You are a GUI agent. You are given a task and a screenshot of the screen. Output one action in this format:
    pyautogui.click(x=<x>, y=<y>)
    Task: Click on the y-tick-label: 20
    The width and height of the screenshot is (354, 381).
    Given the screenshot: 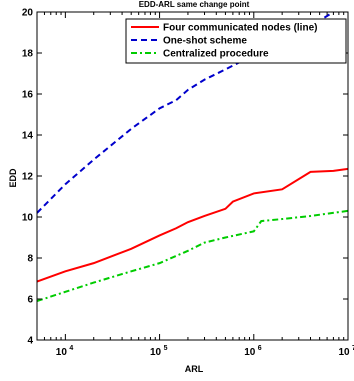 What is the action you would take?
    pyautogui.click(x=28, y=13)
    